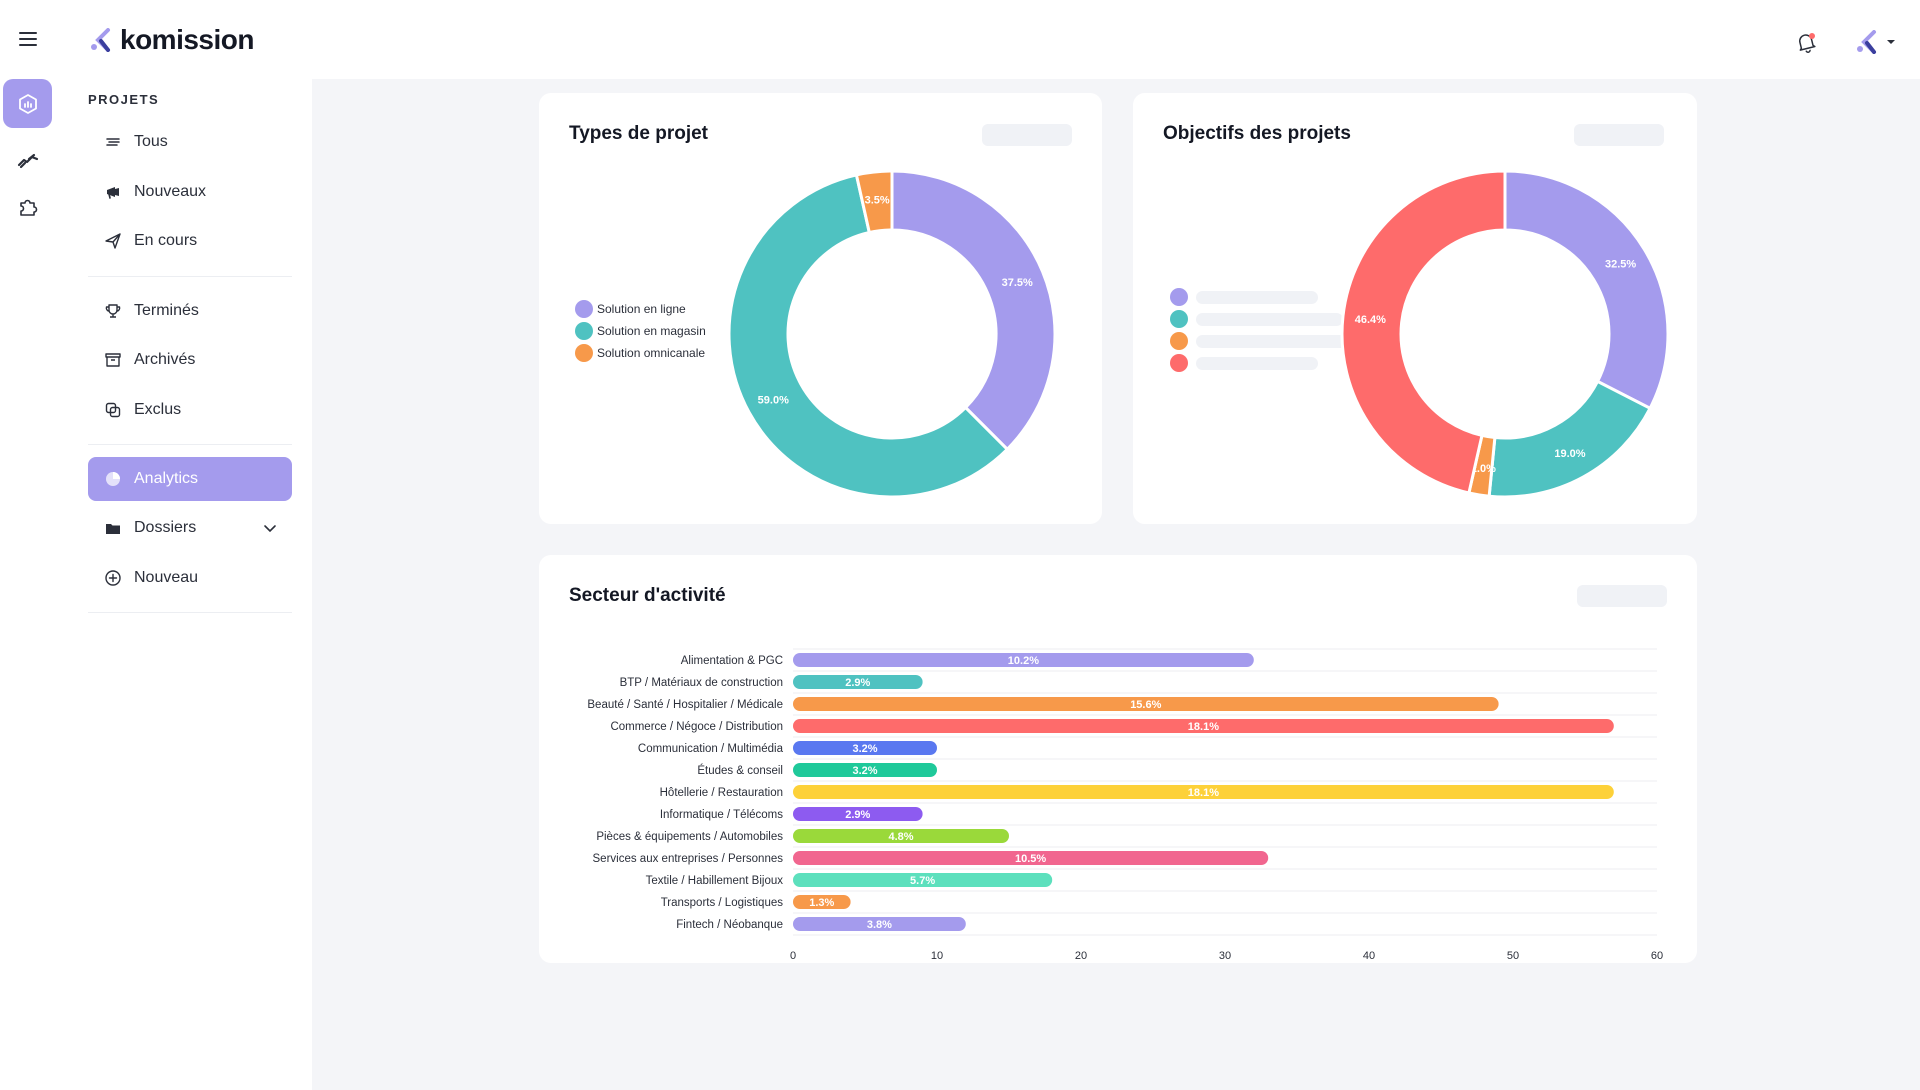 The image size is (1920, 1090). What do you see at coordinates (190, 192) in the screenshot?
I see `sidebar-item-nouveaux: Nouveaux` at bounding box center [190, 192].